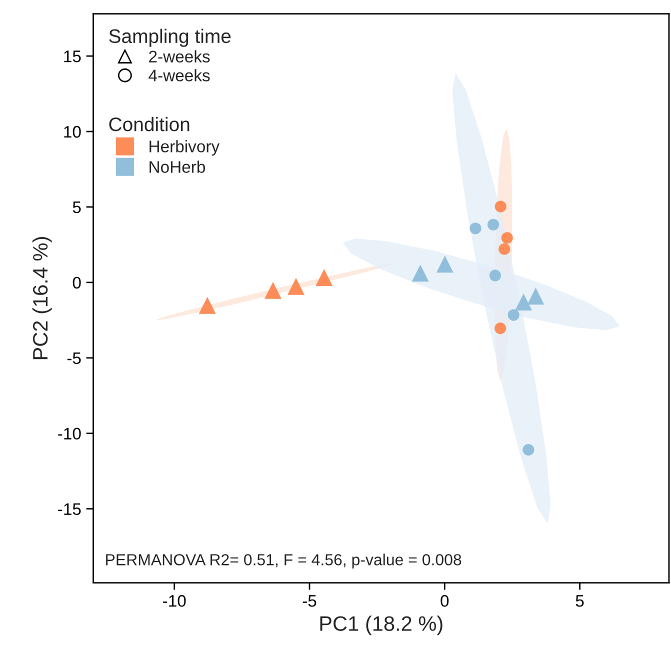 This screenshot has height=657, width=671. Describe the element at coordinates (309, 601) in the screenshot. I see `x-tick-label: -5` at that location.